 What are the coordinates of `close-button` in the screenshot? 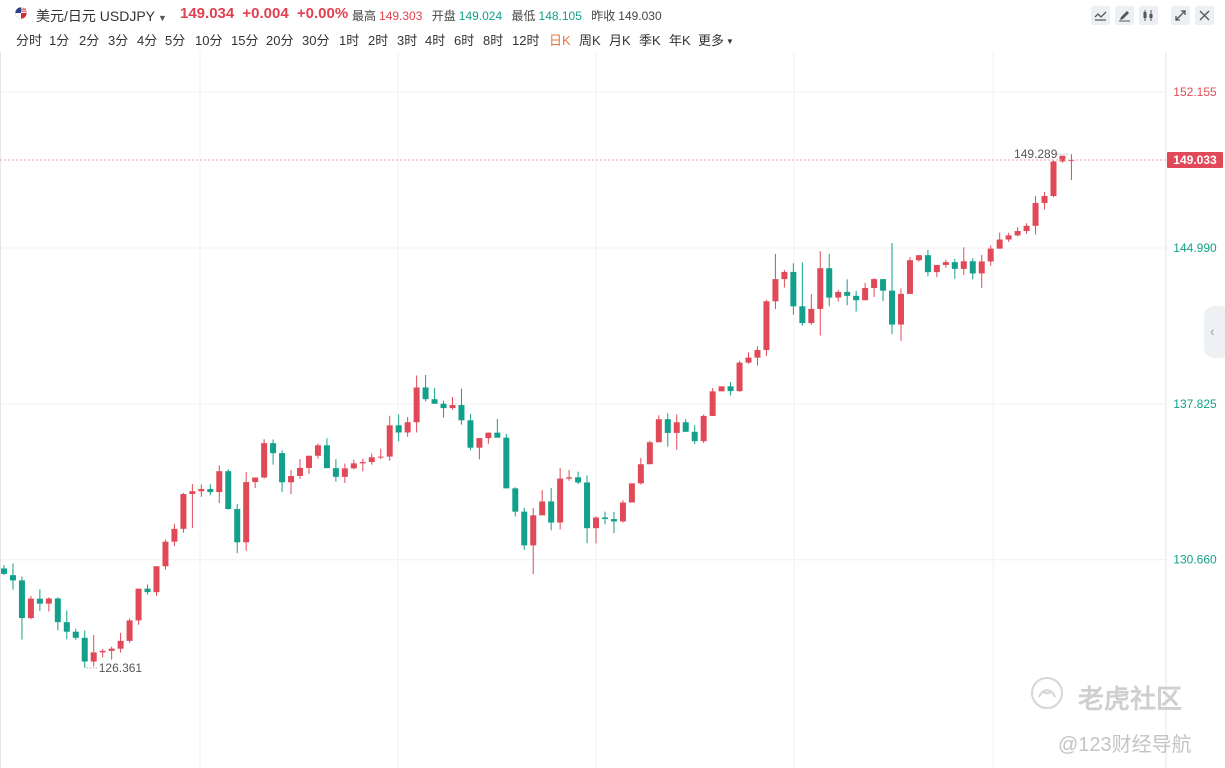 It's located at (1204, 15).